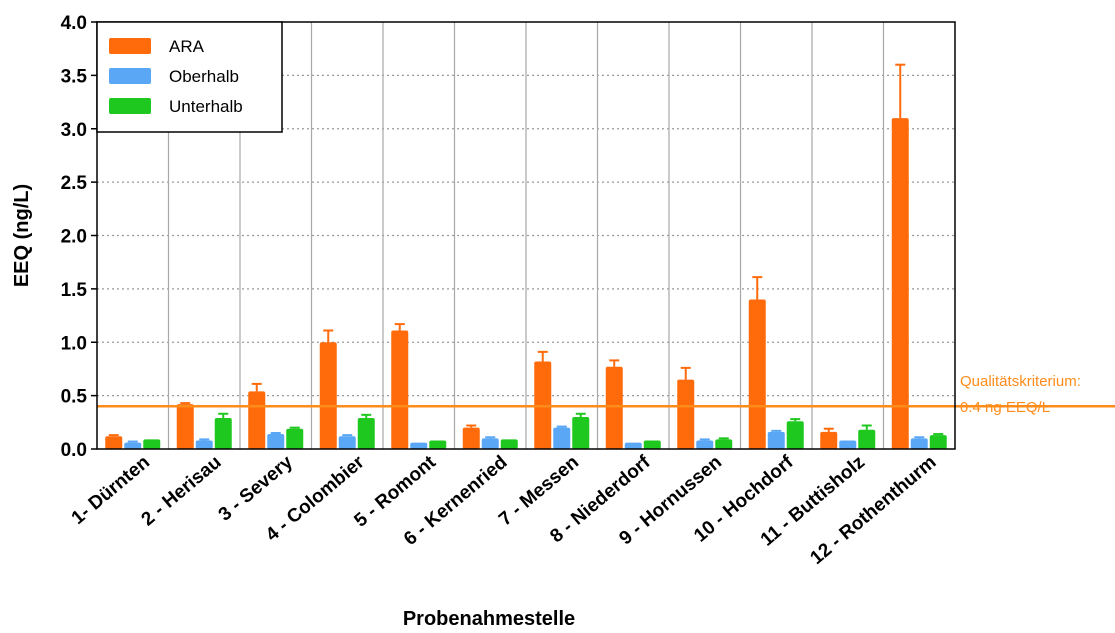 This screenshot has height=633, width=1115. Describe the element at coordinates (74, 290) in the screenshot. I see `y-tick-label: 1.5` at that location.